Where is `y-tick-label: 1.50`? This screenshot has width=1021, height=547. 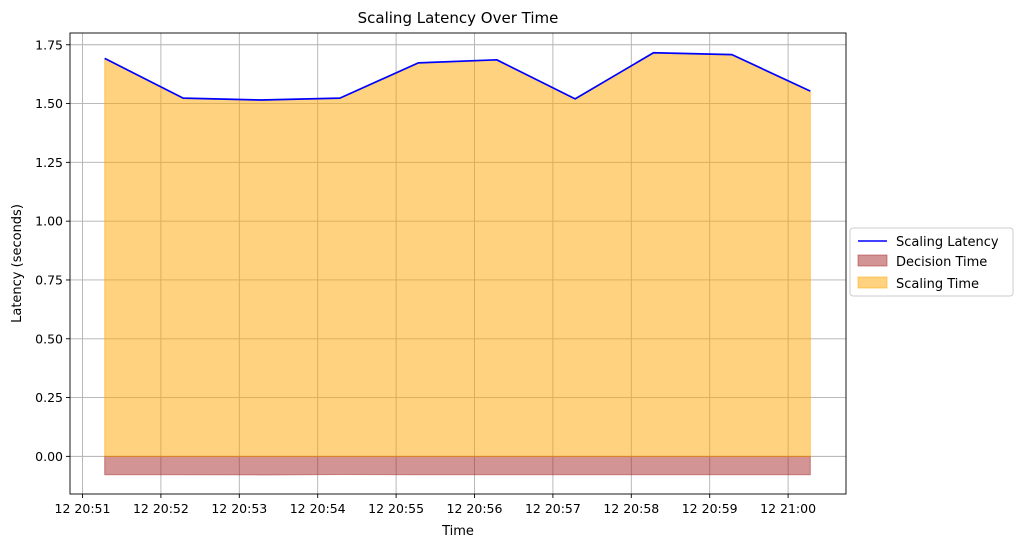
y-tick-label: 1.50 is located at coordinates (49, 103).